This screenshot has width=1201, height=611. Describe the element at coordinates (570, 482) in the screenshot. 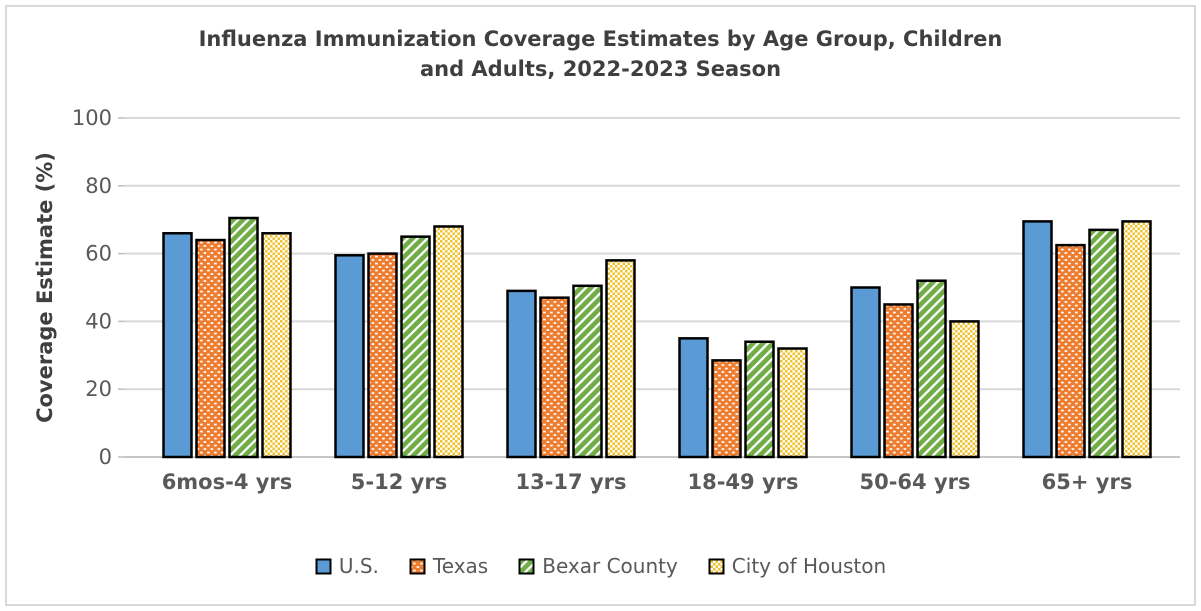

I see `x-axis-category-label: 13-17 yrs` at that location.